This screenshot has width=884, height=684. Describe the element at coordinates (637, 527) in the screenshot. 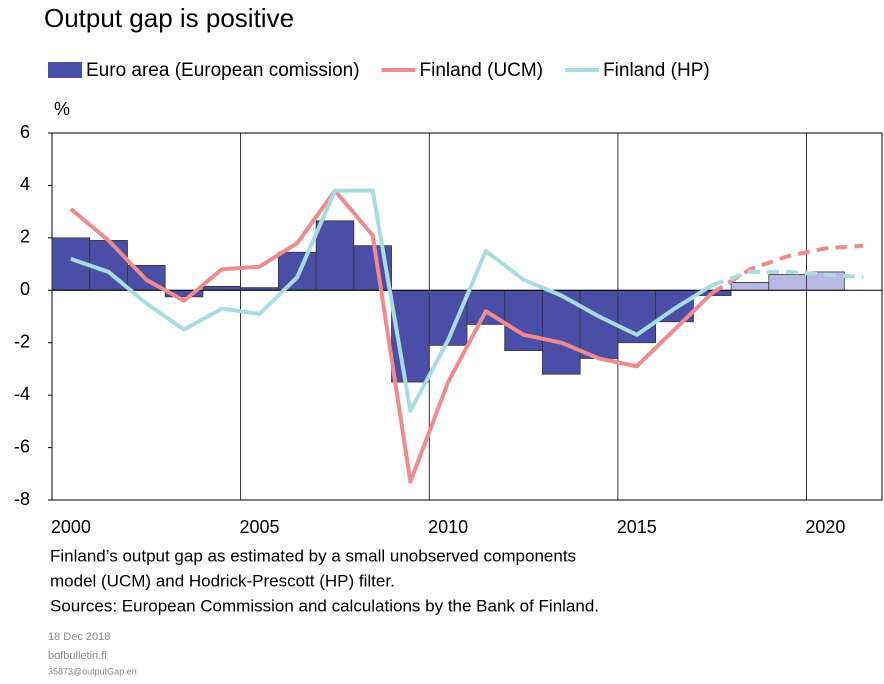

I see `x-tick-label: 2015` at that location.